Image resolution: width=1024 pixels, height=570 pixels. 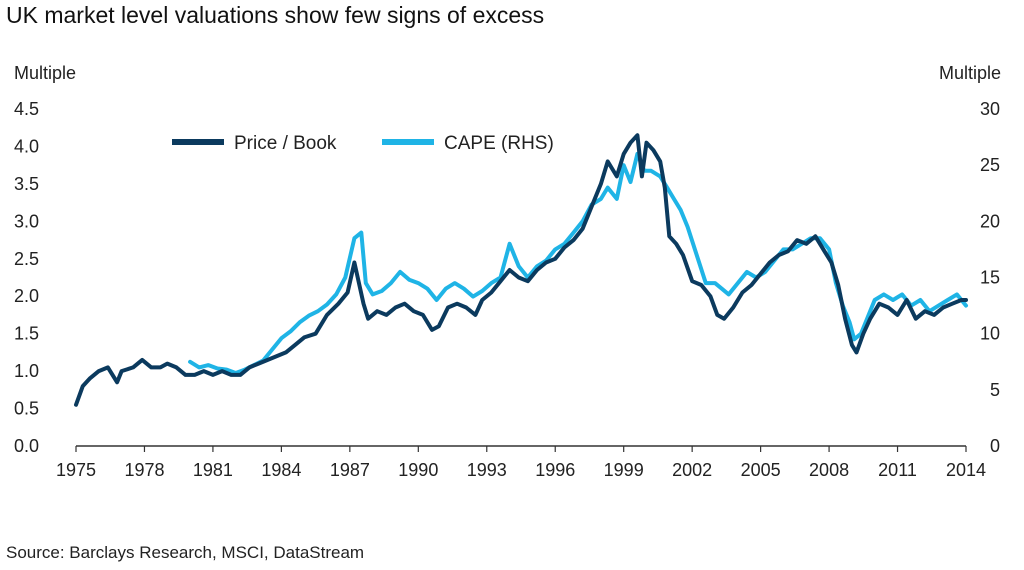 I want to click on x-tick-label: 1975, so click(x=76, y=470).